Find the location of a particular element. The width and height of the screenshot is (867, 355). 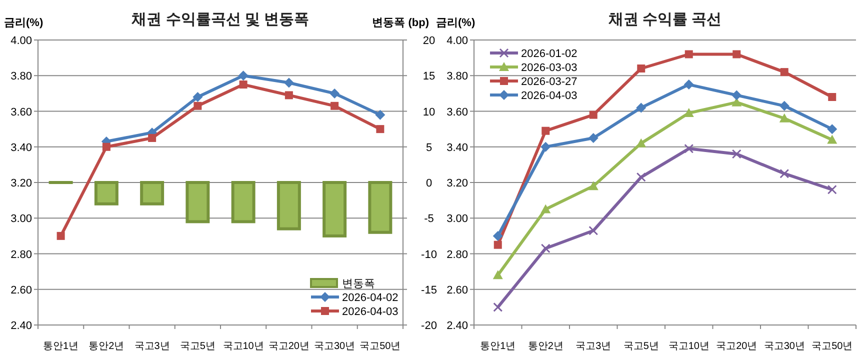

y2-tick-label: 15 is located at coordinates (429, 76).